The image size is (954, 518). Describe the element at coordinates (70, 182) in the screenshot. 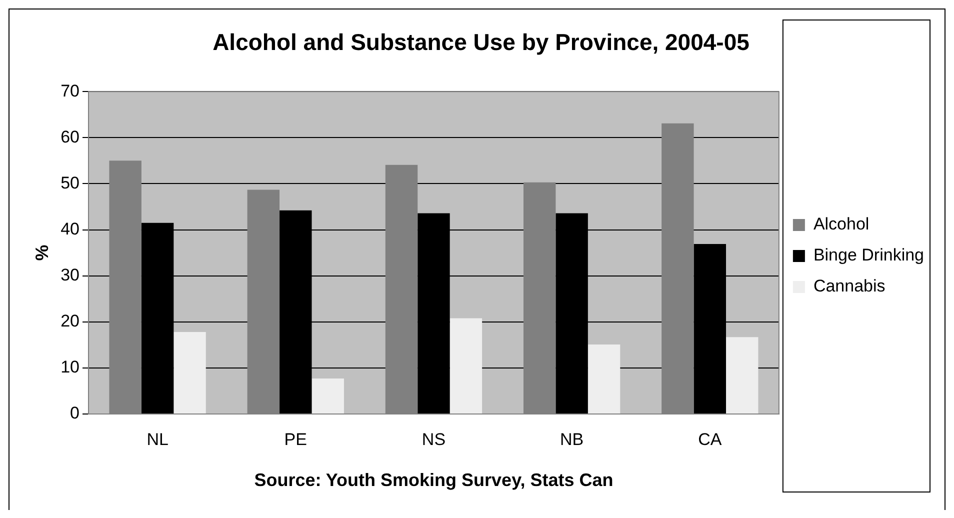

I see `y-tick-label: 50` at that location.